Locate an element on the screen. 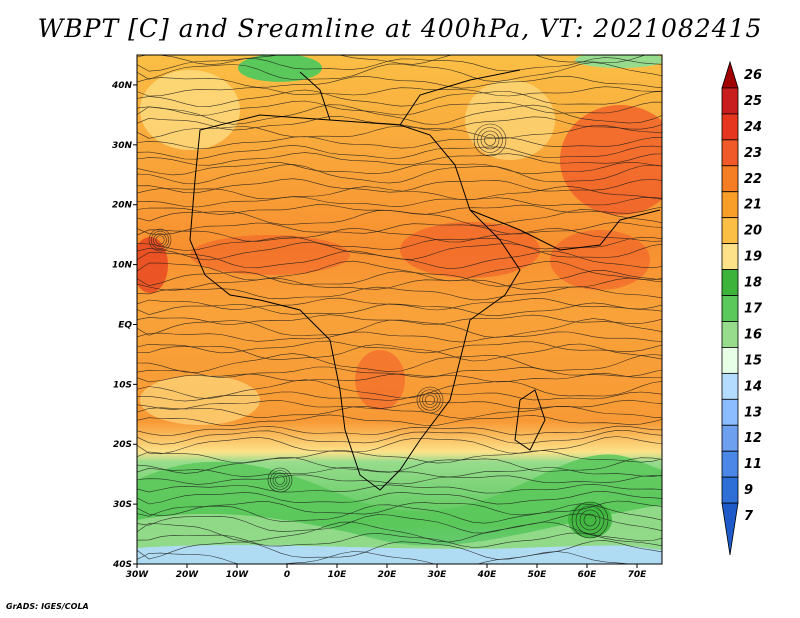  colorbar-label: 13 is located at coordinates (753, 412).